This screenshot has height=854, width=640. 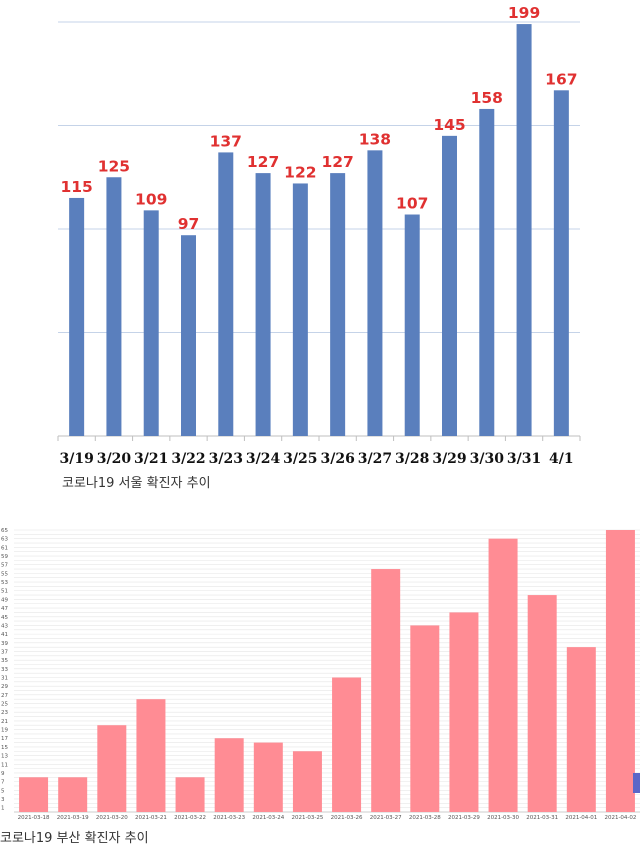 I want to click on y-tick-label: 37, so click(x=4, y=652).